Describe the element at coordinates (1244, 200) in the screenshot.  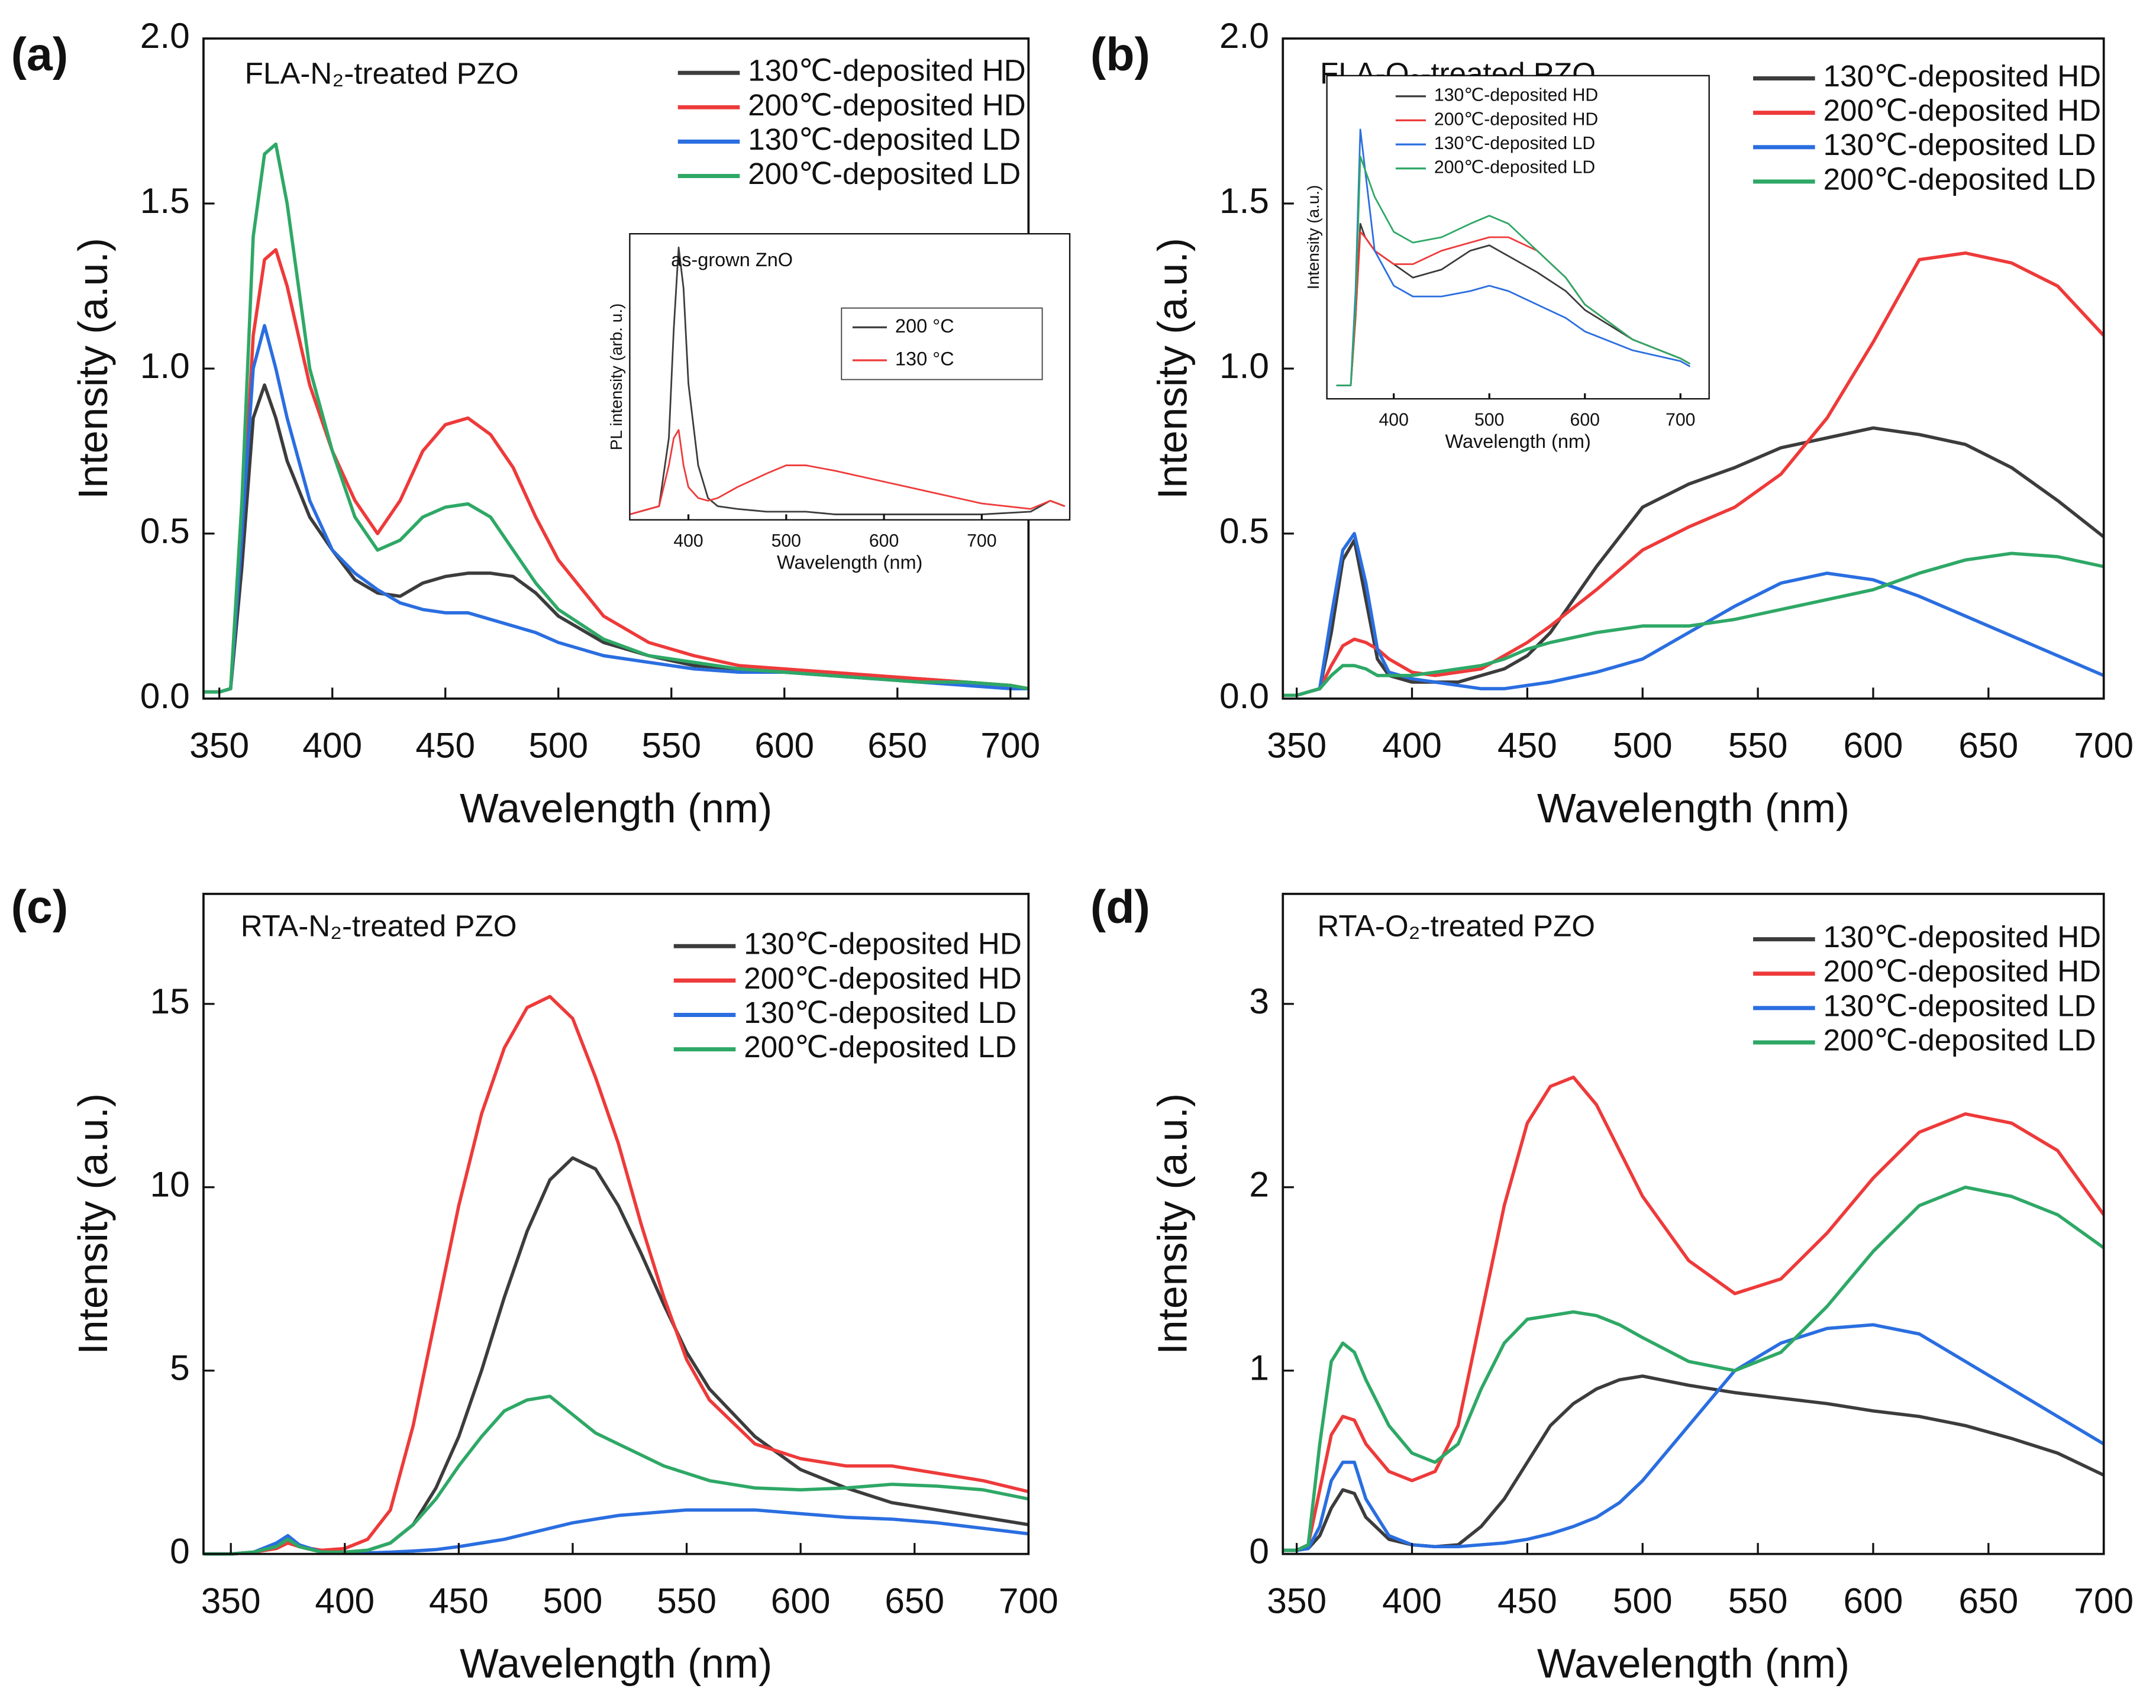
I see `y-tick-label: 1.5` at that location.